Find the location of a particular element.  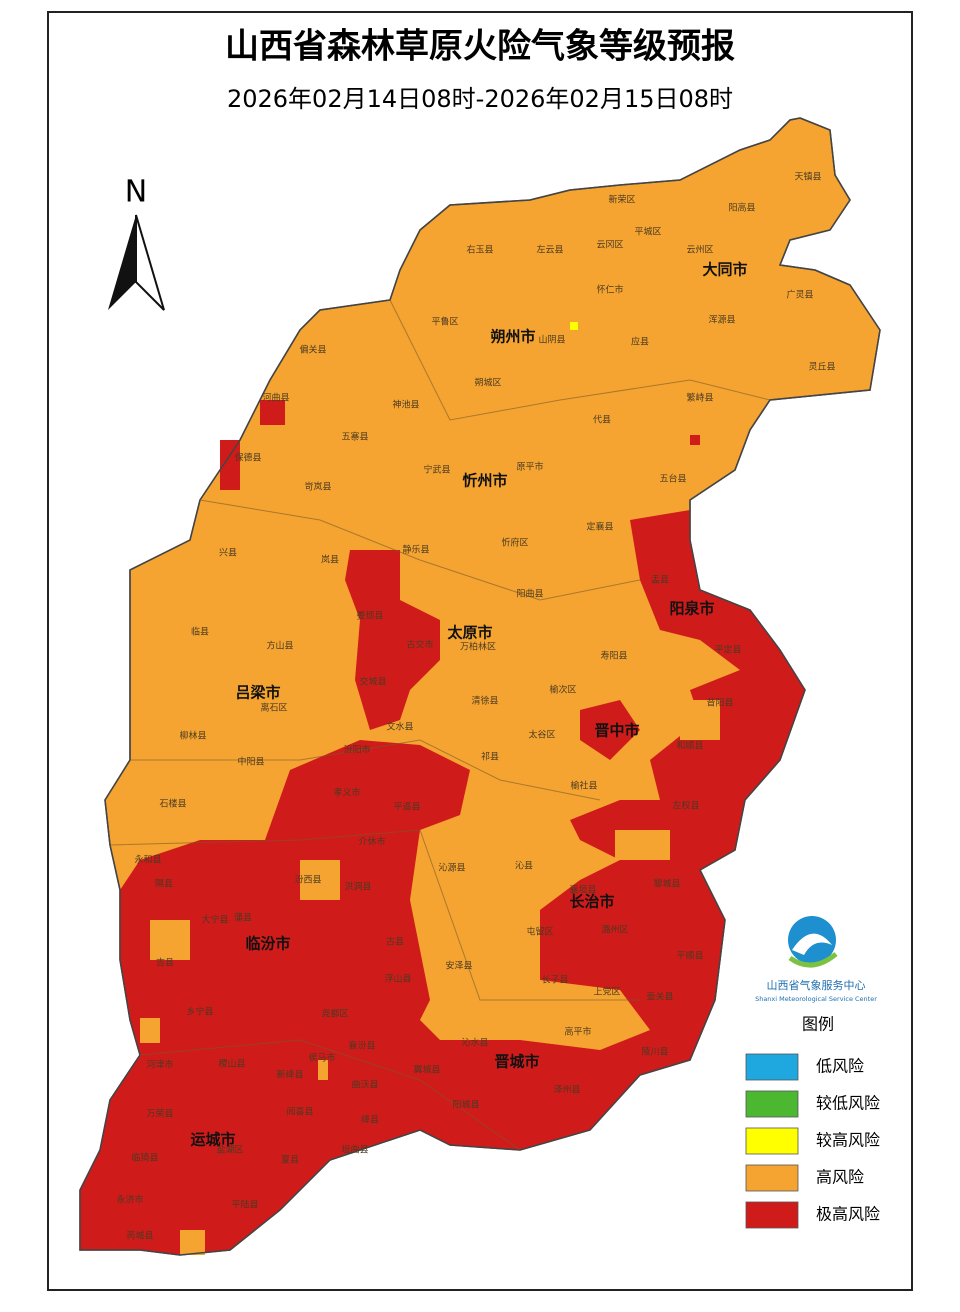

county-label: 浑源县 is located at coordinates (721, 320).